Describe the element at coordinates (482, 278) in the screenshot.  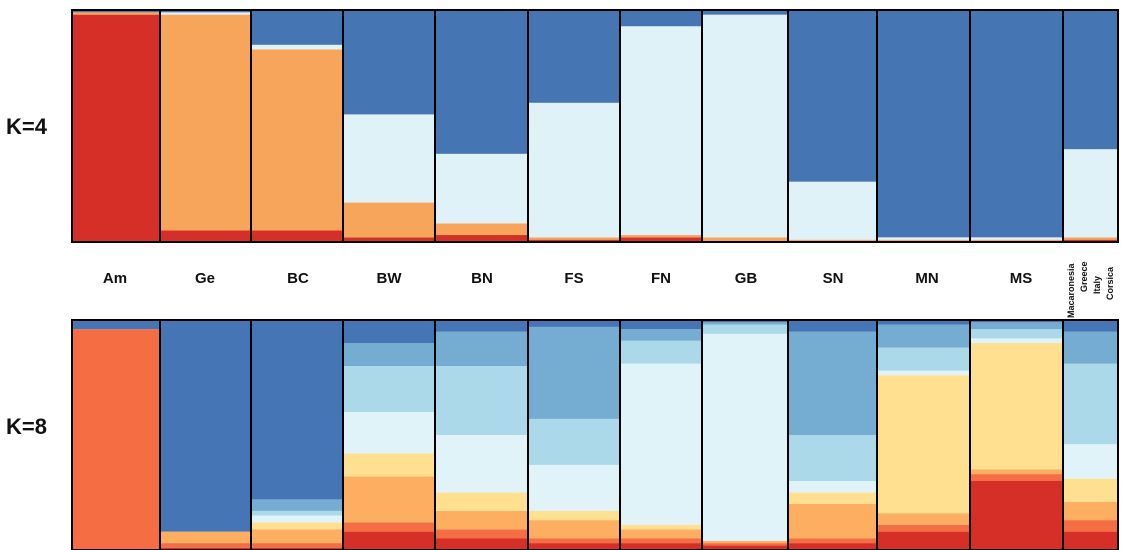
I see `population-label-bn: BN` at that location.